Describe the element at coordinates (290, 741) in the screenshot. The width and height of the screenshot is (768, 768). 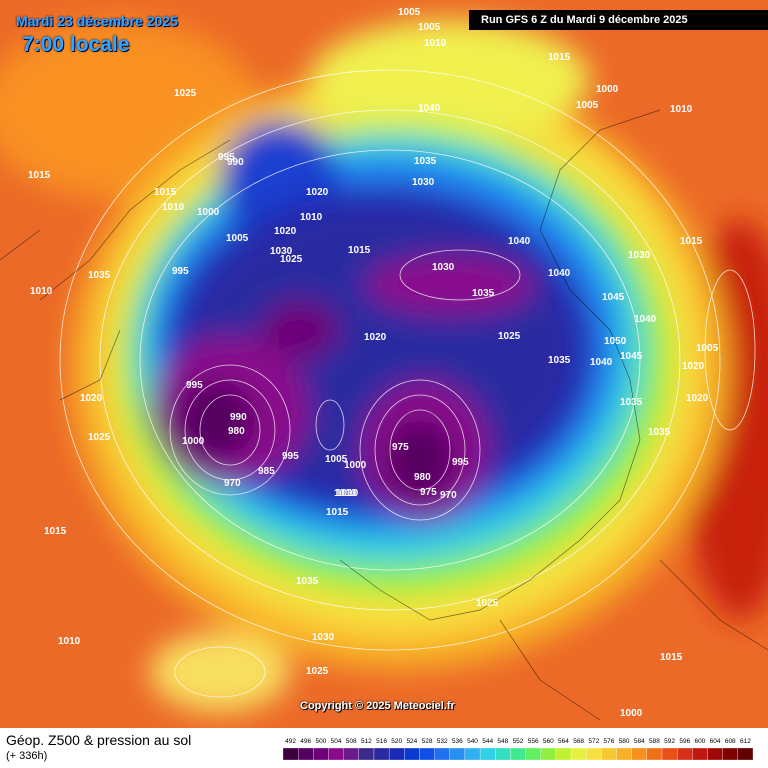
I see `scale-label: 492` at that location.